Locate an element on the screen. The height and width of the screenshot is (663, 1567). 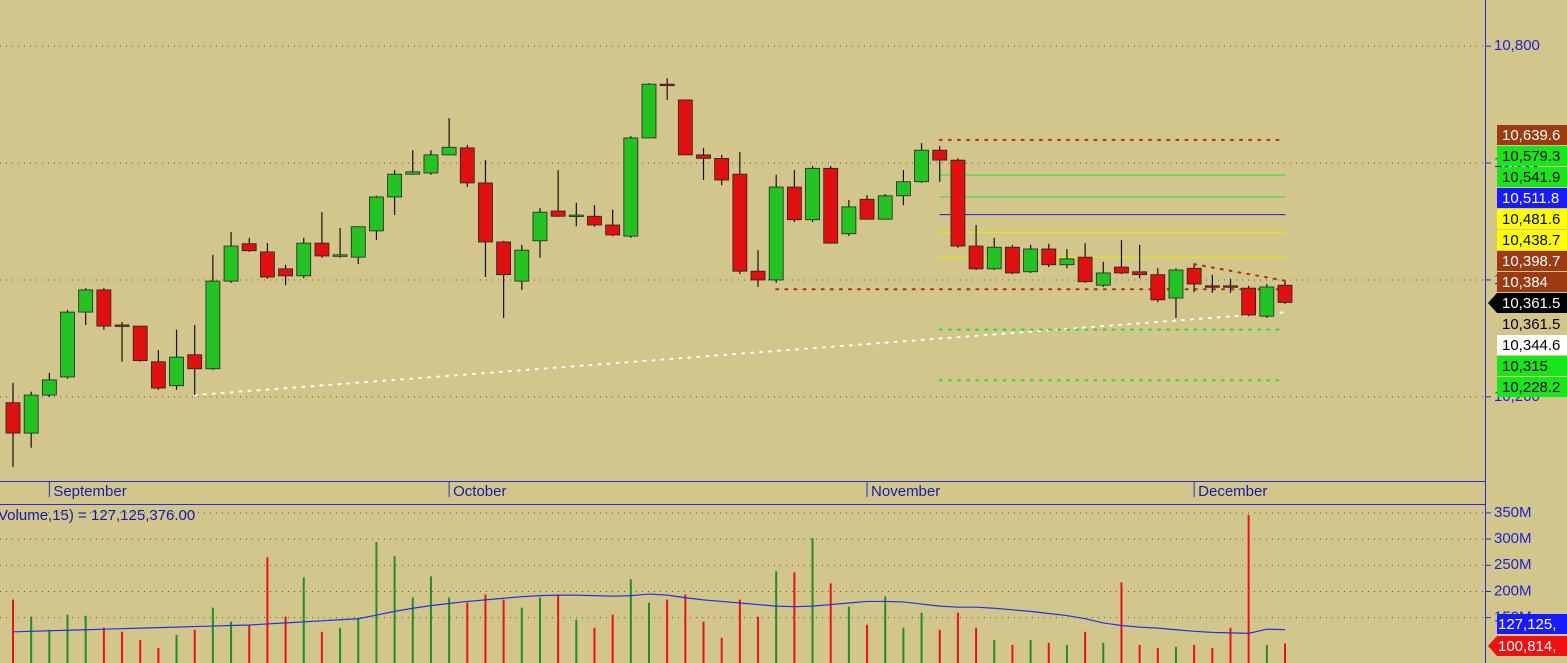
price-badge-label: 10,541.9 is located at coordinates (1531, 177).